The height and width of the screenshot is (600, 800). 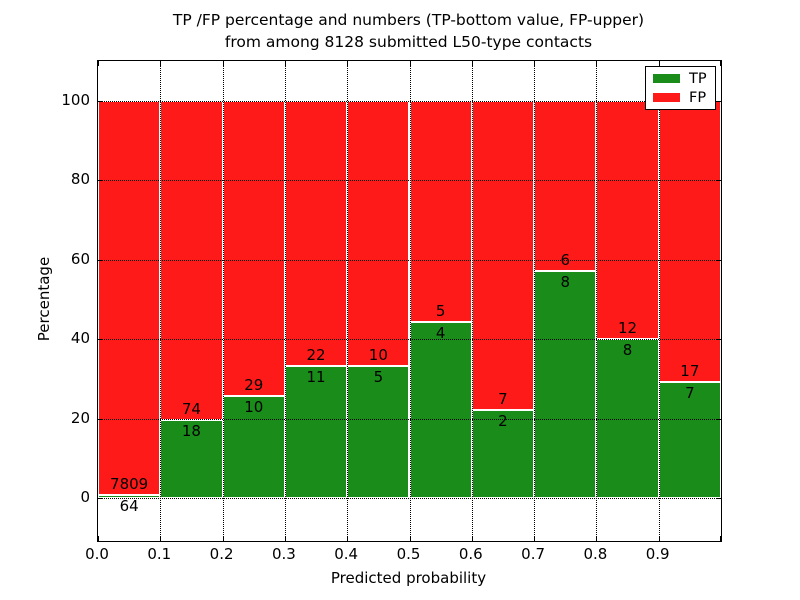 I want to click on tp-count-label: 64, so click(x=129, y=505).